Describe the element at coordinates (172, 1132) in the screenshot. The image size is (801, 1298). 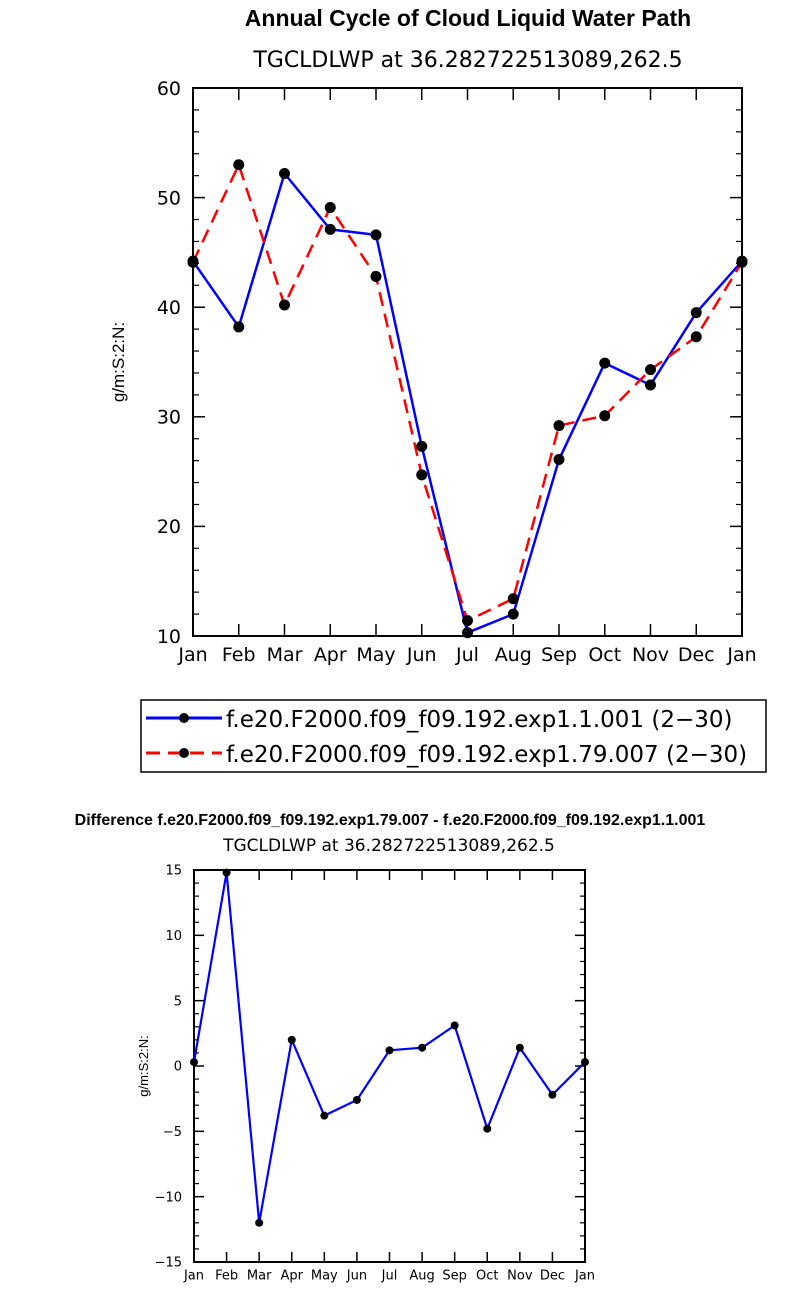
I see `y-tick-label: −5` at that location.